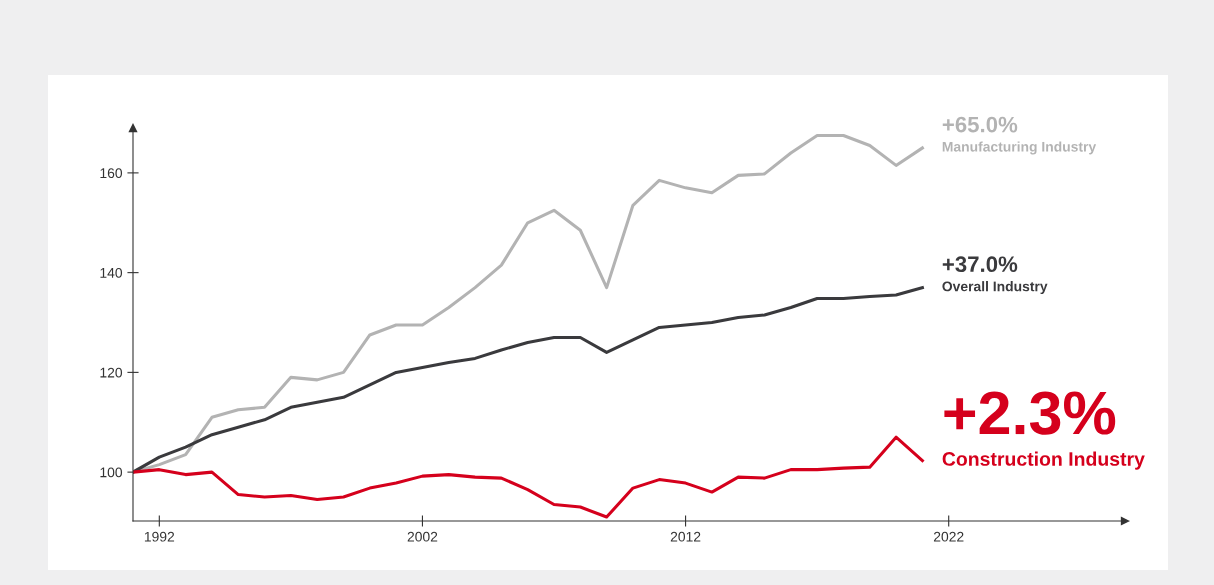 This screenshot has width=1214, height=585. What do you see at coordinates (422, 536) in the screenshot?
I see `x-tick-label: 2002` at bounding box center [422, 536].